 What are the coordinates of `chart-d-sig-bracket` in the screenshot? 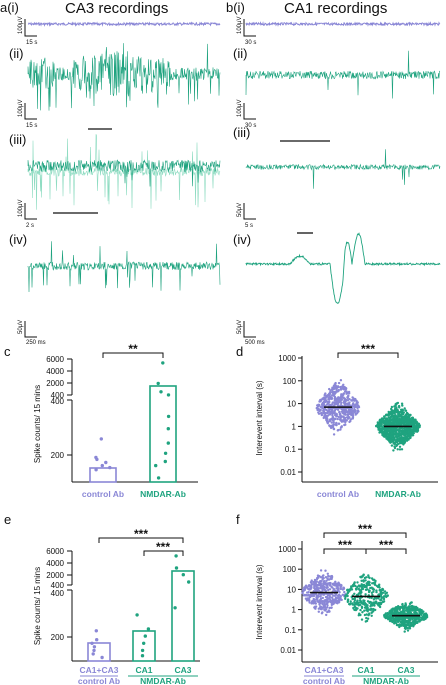 It's located at (368, 355).